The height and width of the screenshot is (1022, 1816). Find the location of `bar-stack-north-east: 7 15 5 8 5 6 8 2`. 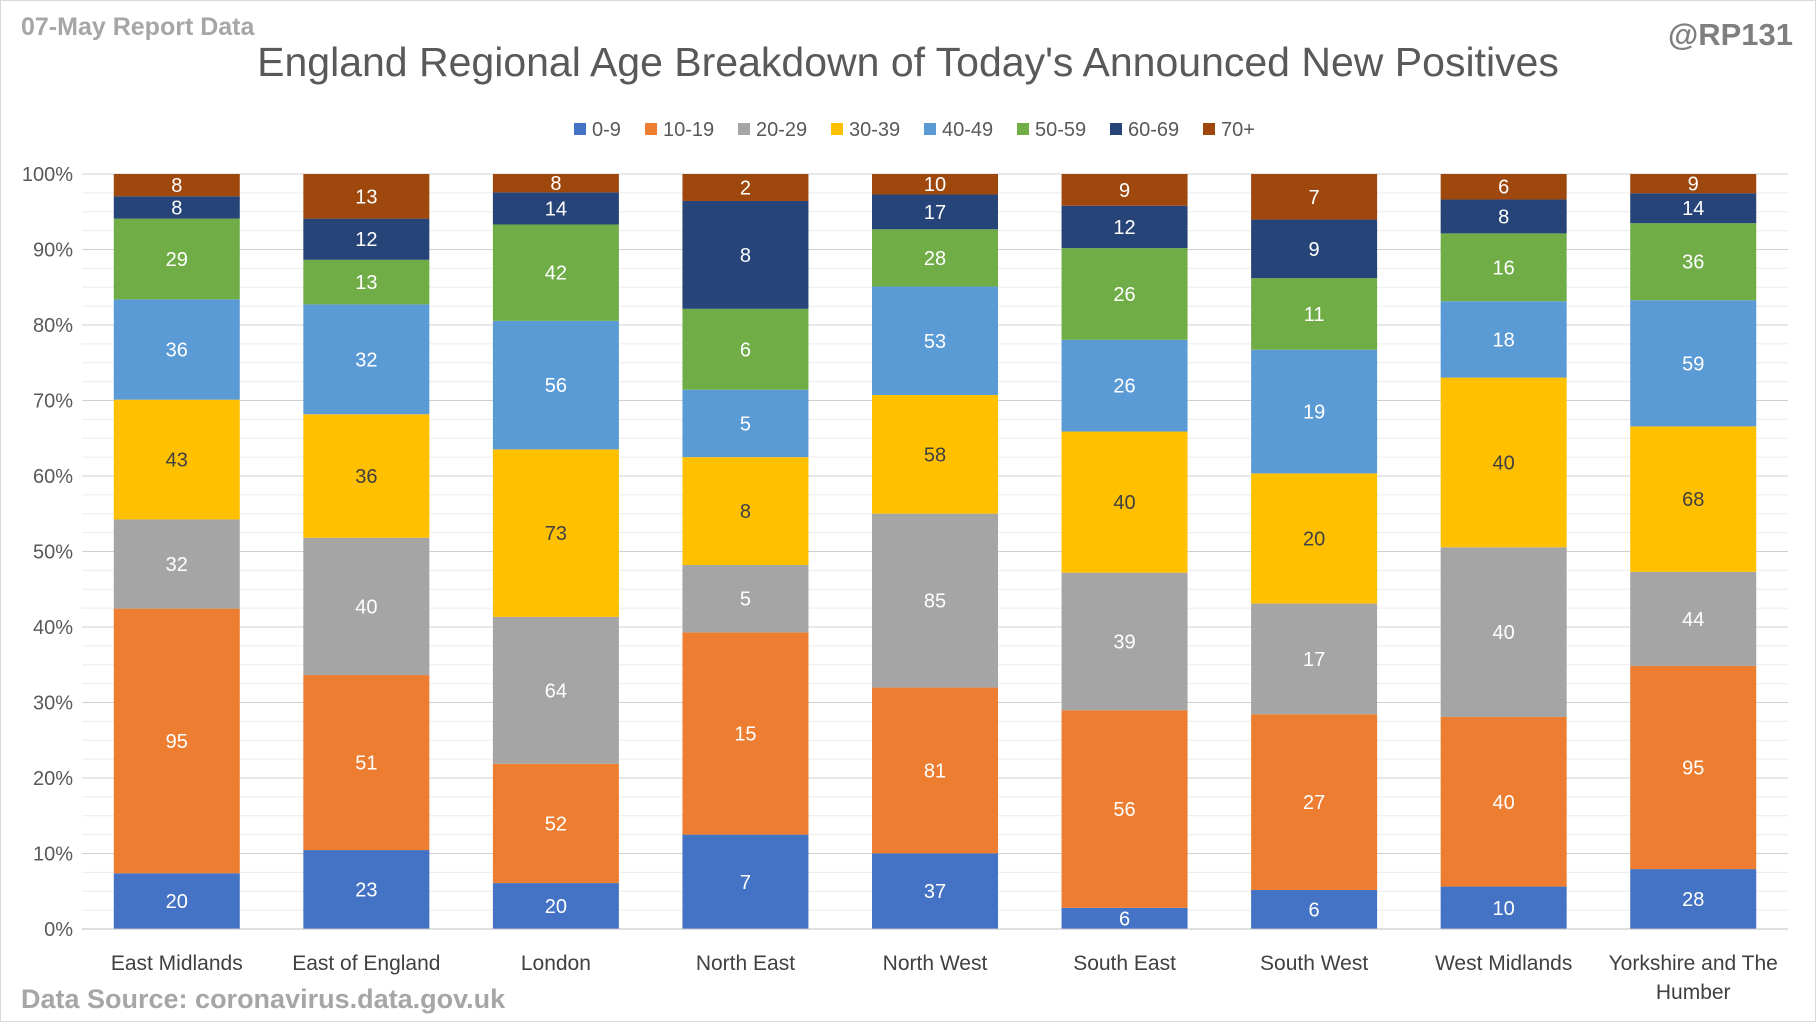

bar-stack-north-east: 7 15 5 8 5 6 8 2 is located at coordinates (745, 551).